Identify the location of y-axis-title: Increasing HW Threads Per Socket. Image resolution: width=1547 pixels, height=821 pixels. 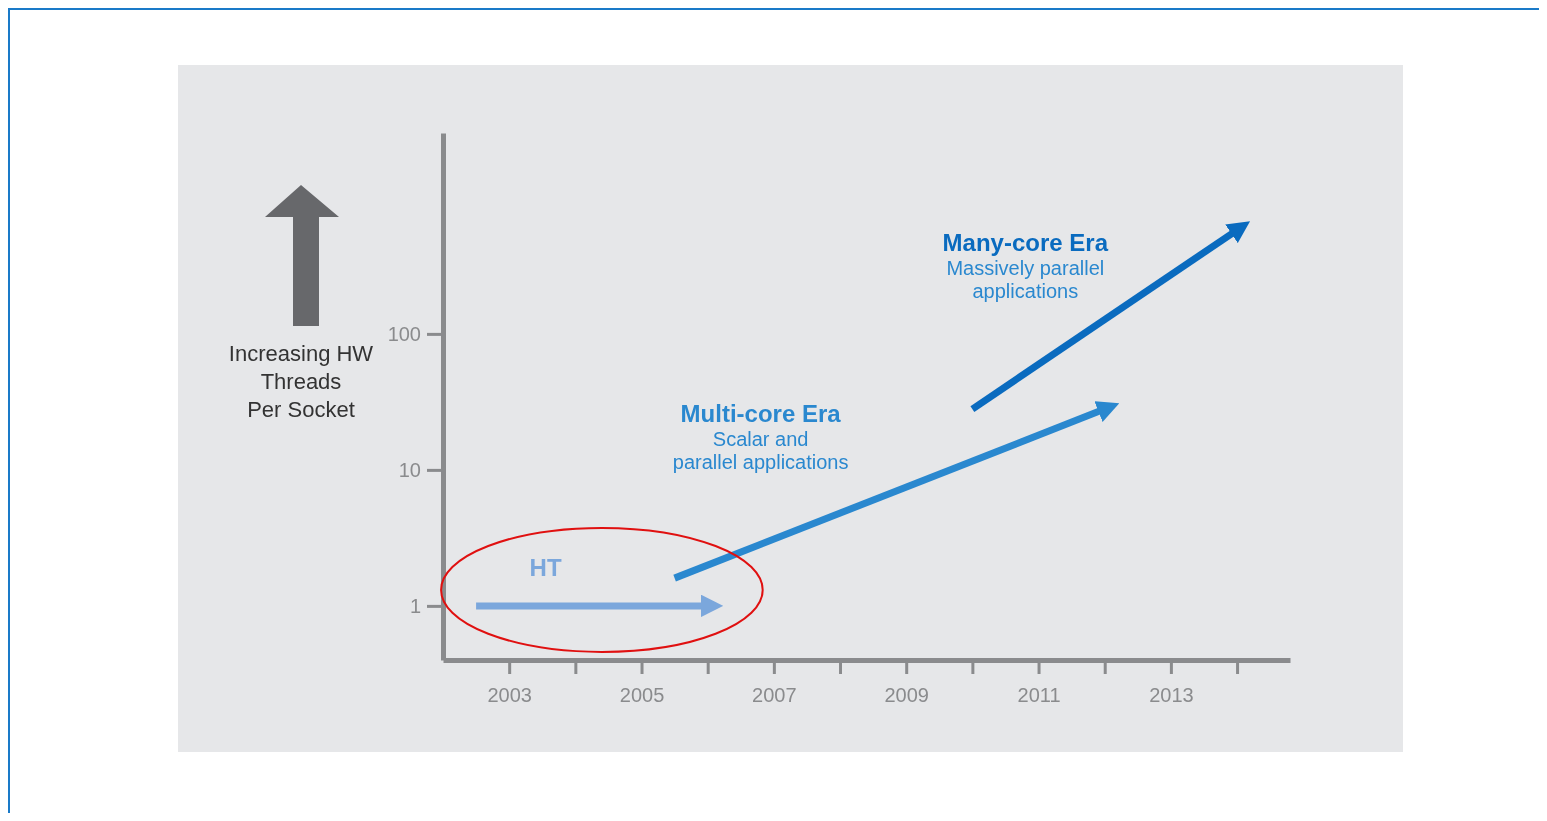
(301, 381).